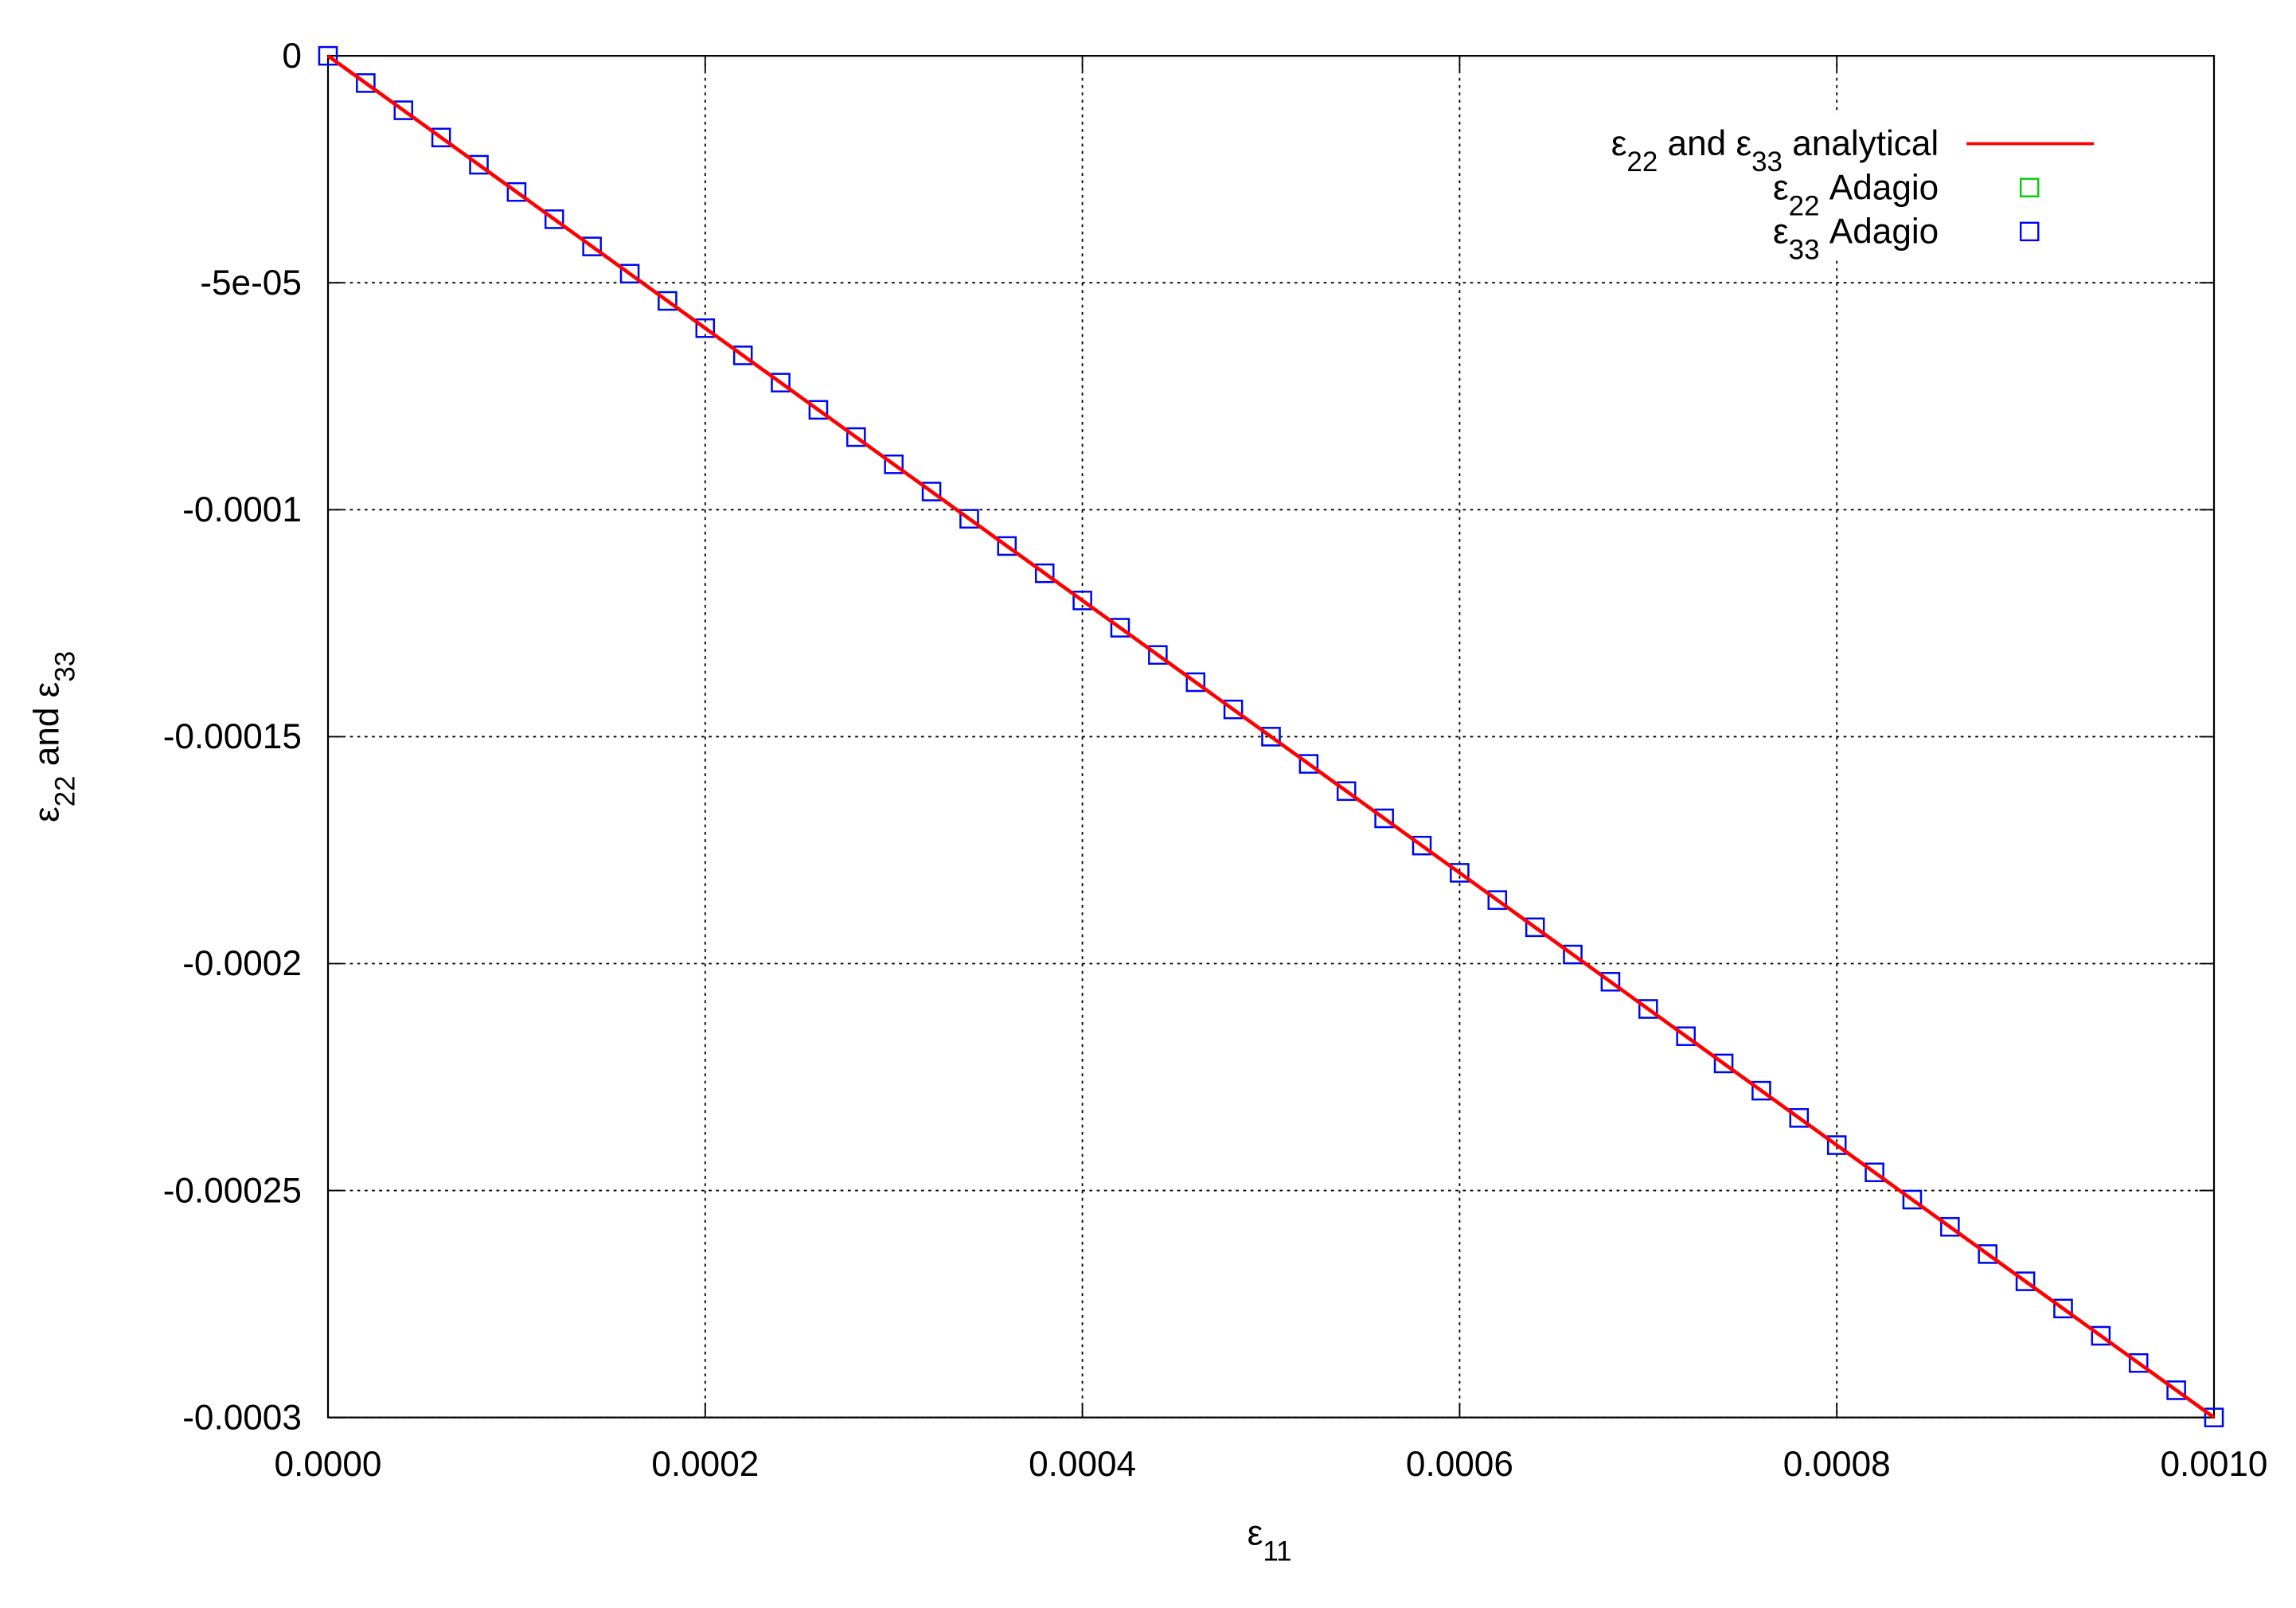 The height and width of the screenshot is (1608, 2296). I want to click on y-tick-label: -0.0001, so click(242, 510).